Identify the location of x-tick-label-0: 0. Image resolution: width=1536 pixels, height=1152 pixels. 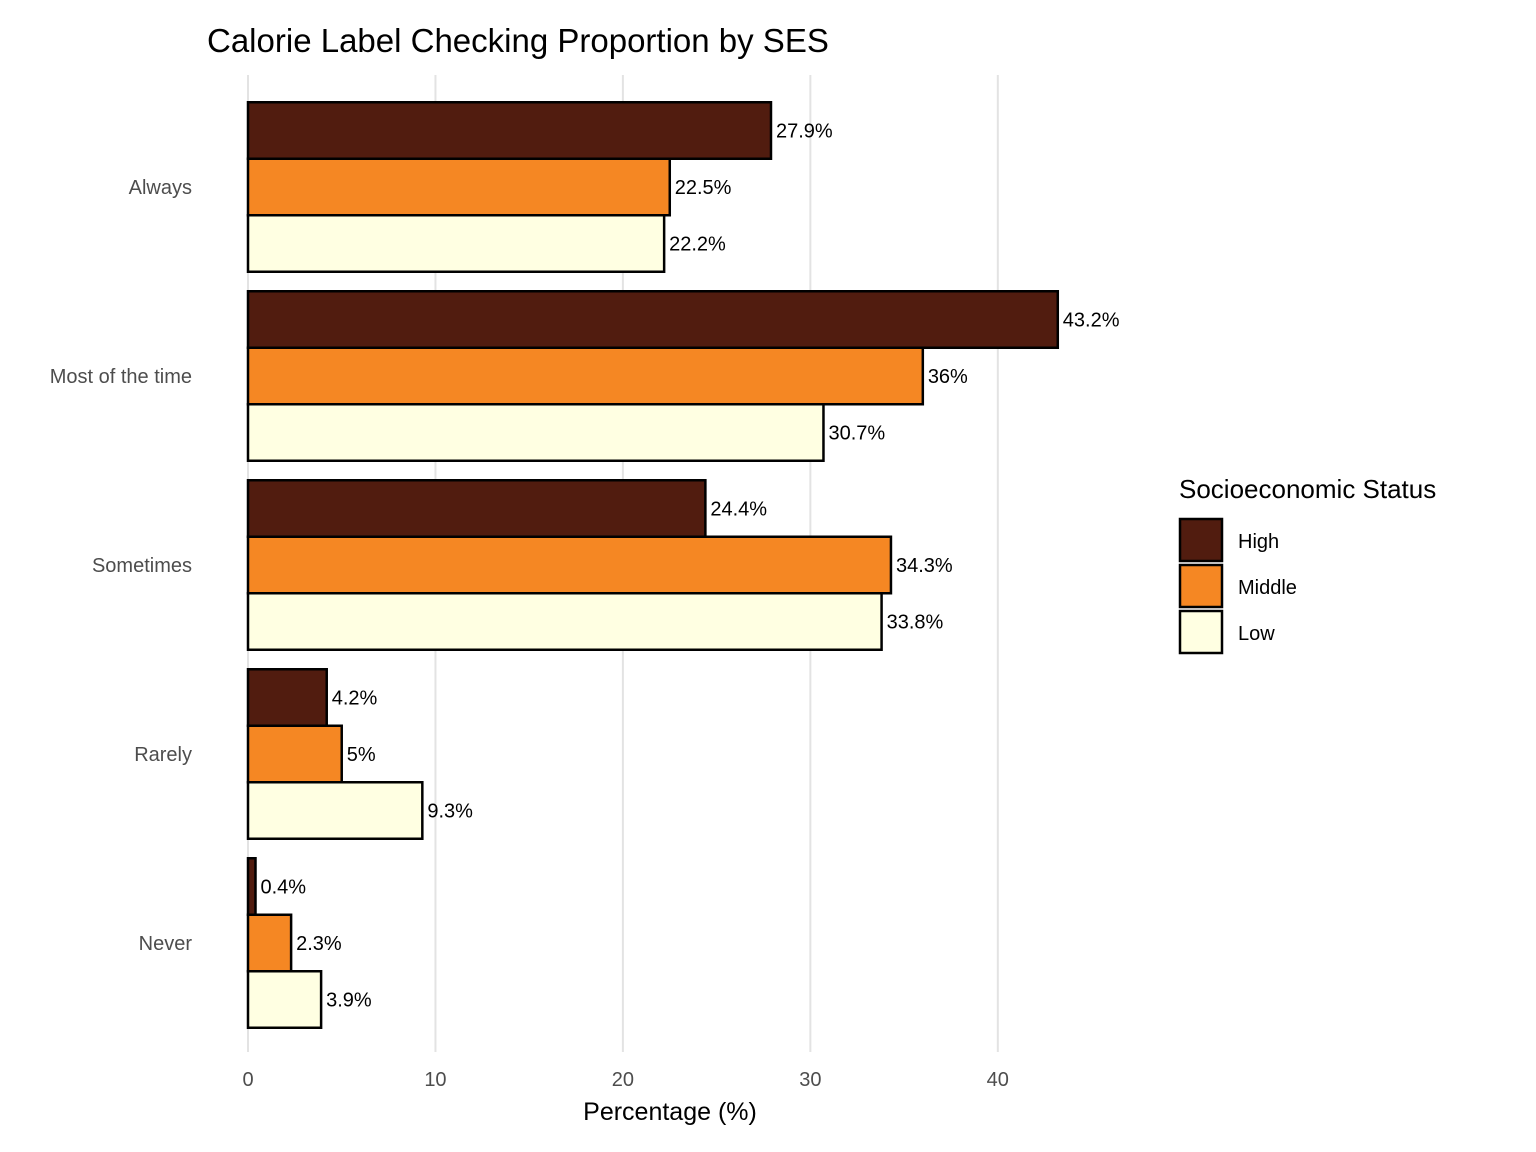
(247, 1080).